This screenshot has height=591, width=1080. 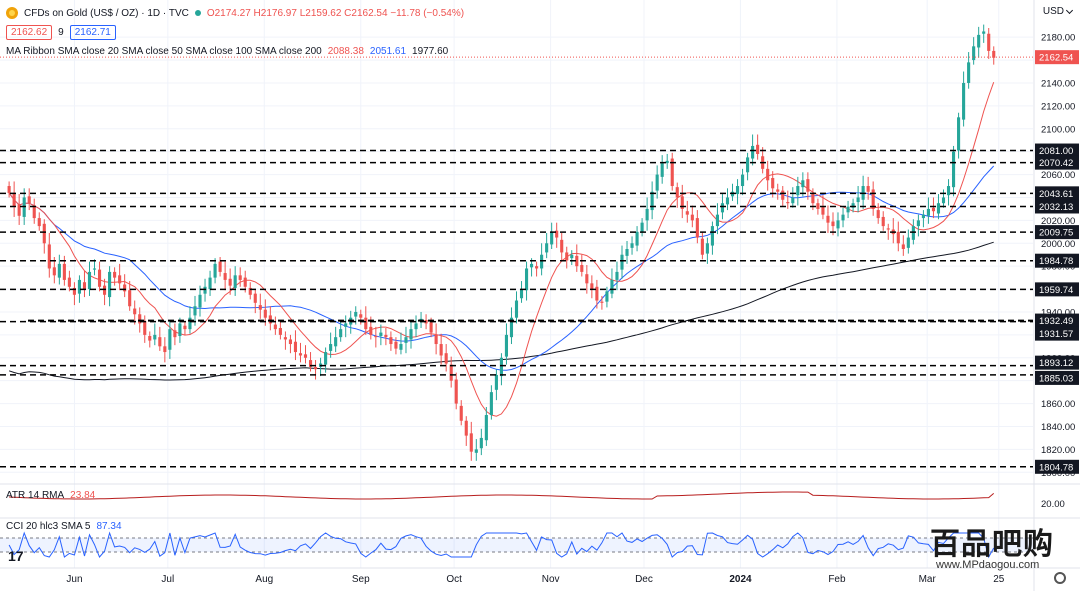 I want to click on level-label-text: 1885.03, so click(x=1056, y=378).